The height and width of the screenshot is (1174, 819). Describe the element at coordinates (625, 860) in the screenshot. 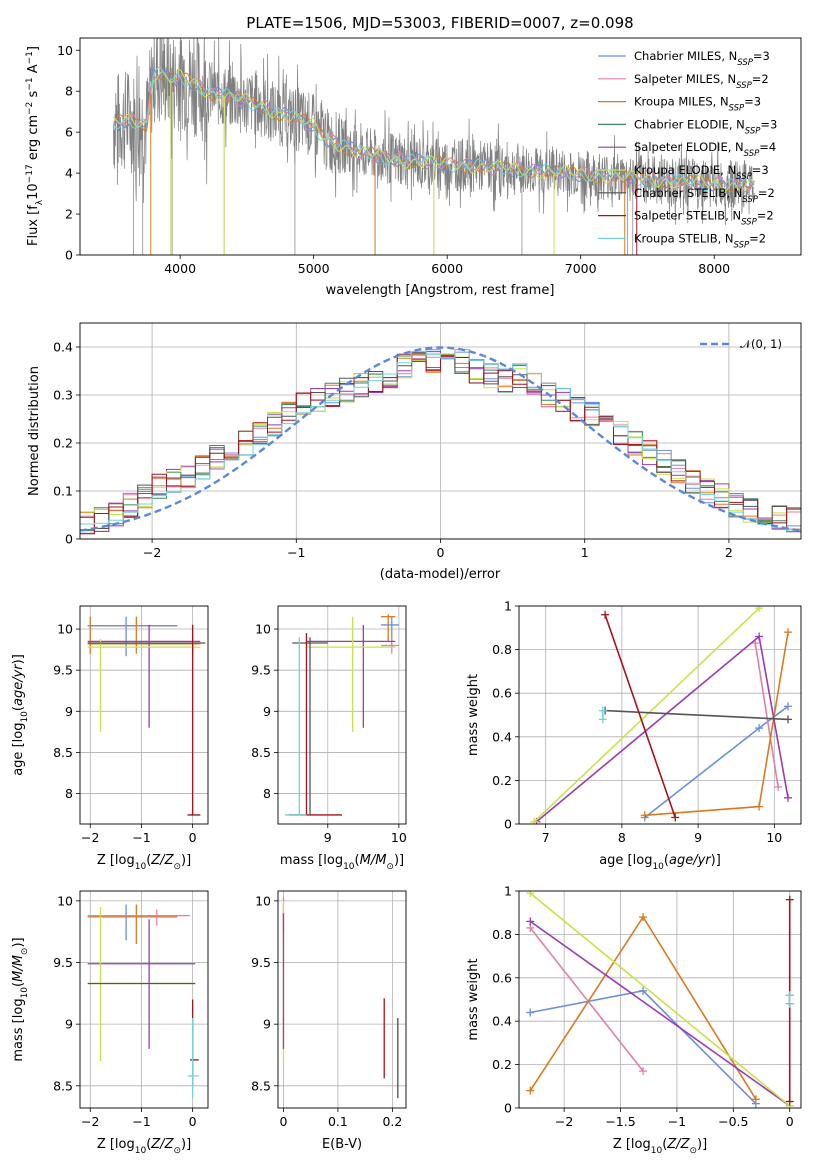

I see `label-part: age [log` at that location.